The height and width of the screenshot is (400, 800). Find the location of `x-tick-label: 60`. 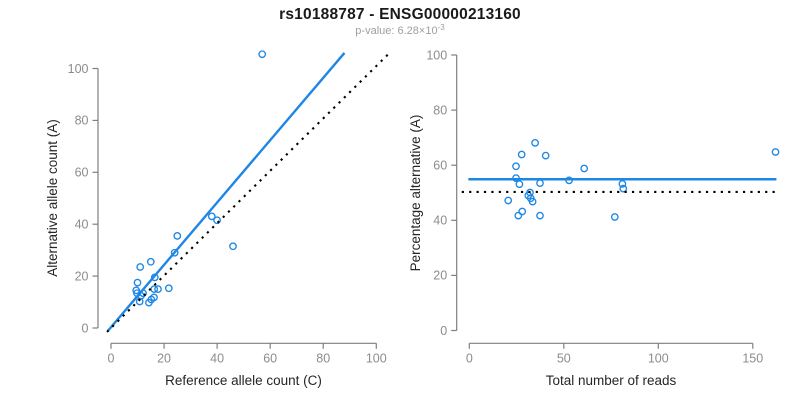

x-tick-label: 60 is located at coordinates (270, 358).